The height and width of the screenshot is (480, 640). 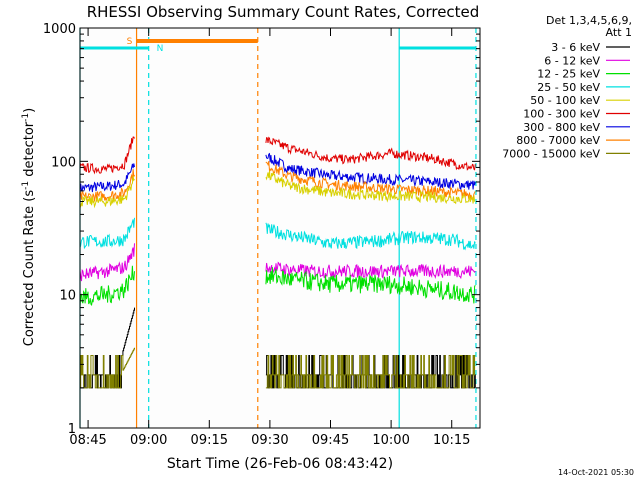 I want to click on legend-label: 25 - 50 keV, so click(x=568, y=87).